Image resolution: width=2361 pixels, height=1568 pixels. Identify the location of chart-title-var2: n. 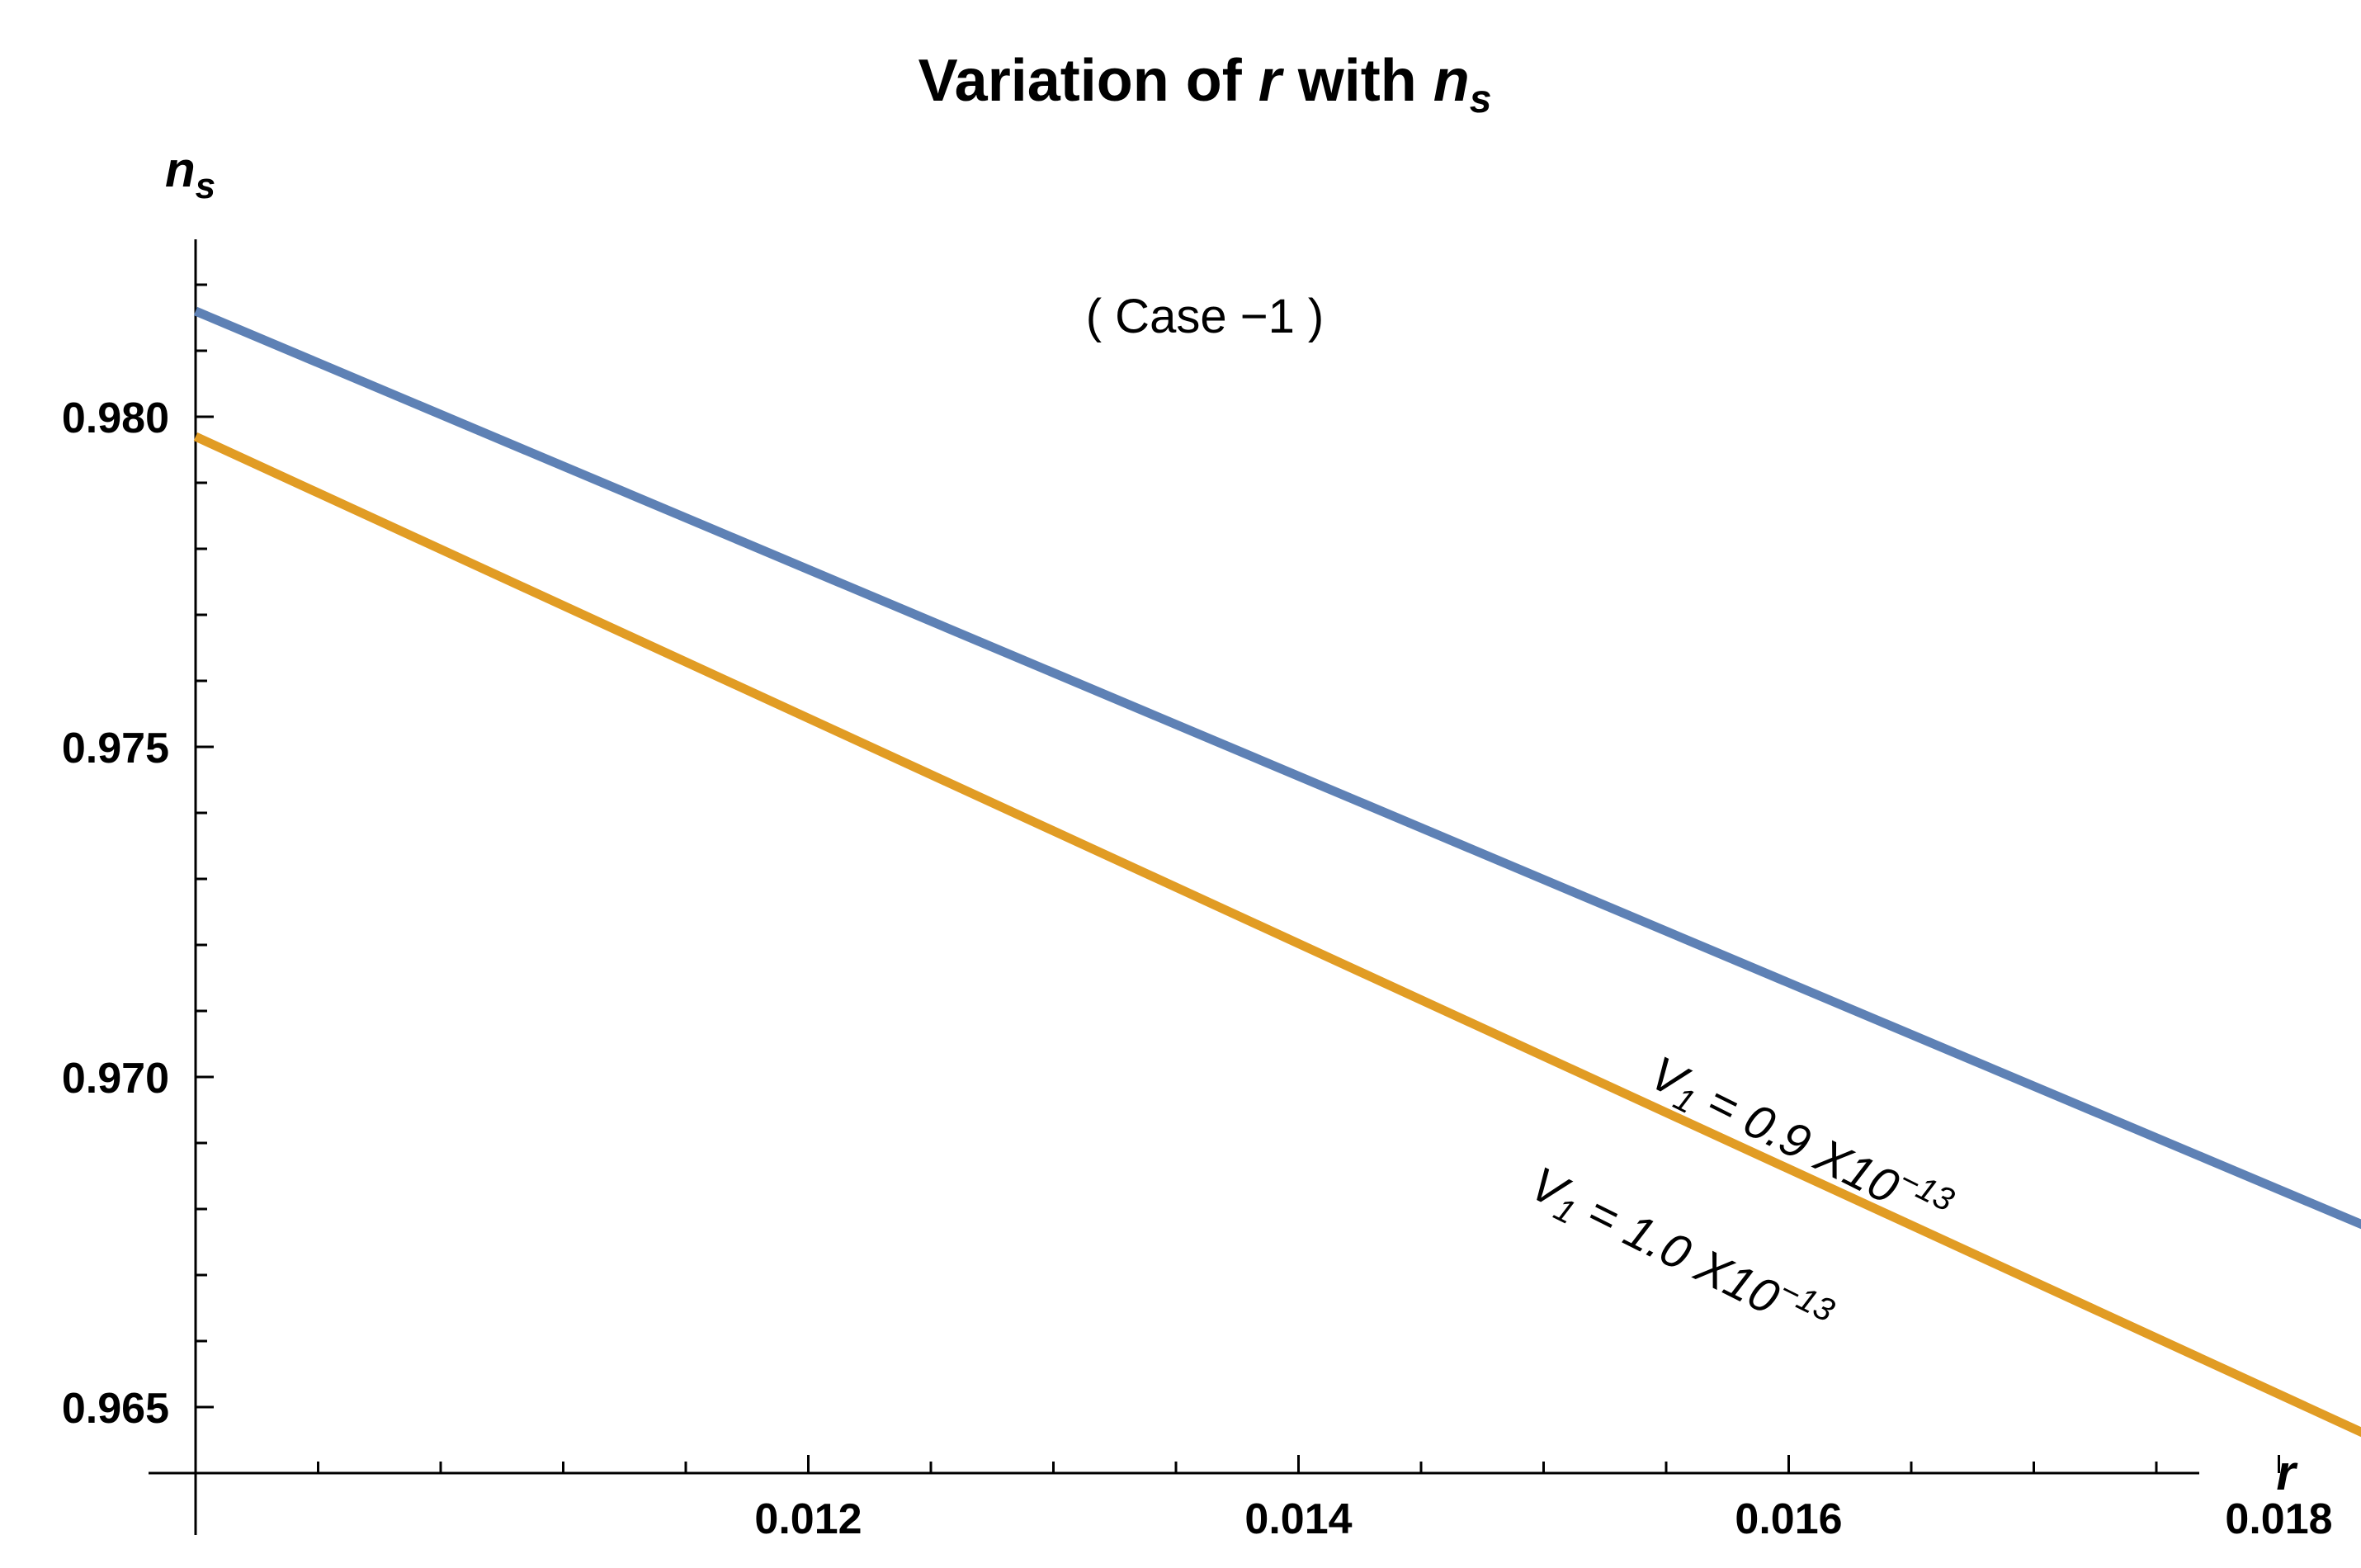
(1451, 81).